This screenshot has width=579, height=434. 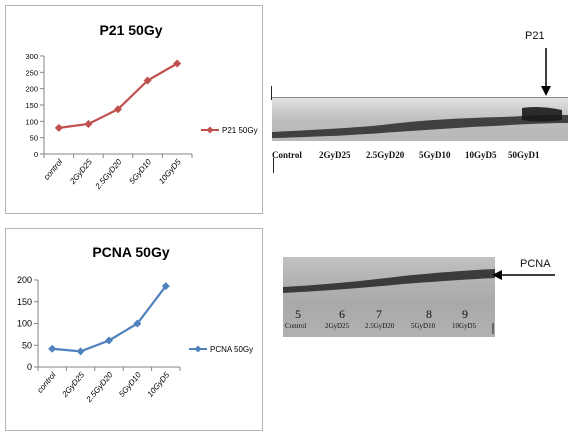 What do you see at coordinates (335, 155) in the screenshot?
I see `p21-lane-label: 2GyD25` at bounding box center [335, 155].